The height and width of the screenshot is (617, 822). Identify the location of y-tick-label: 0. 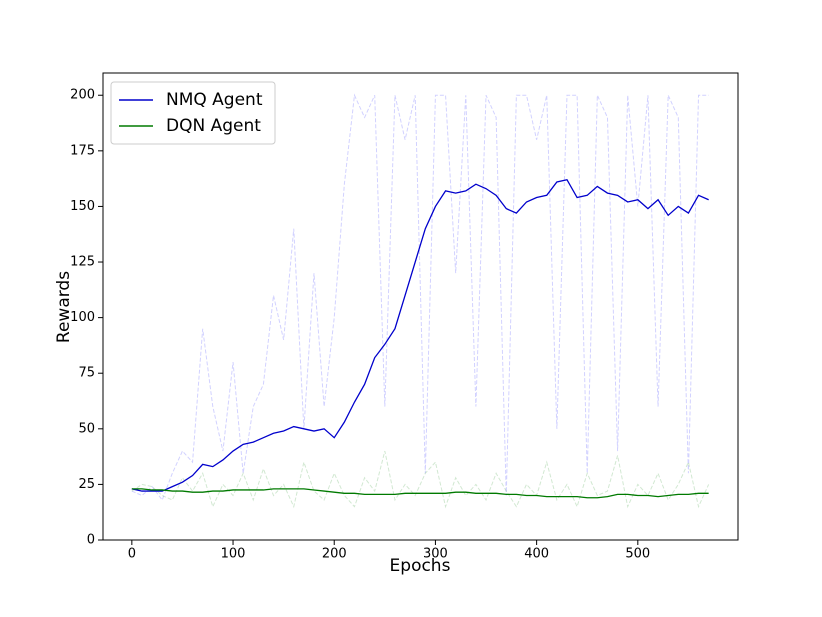
(91, 540).